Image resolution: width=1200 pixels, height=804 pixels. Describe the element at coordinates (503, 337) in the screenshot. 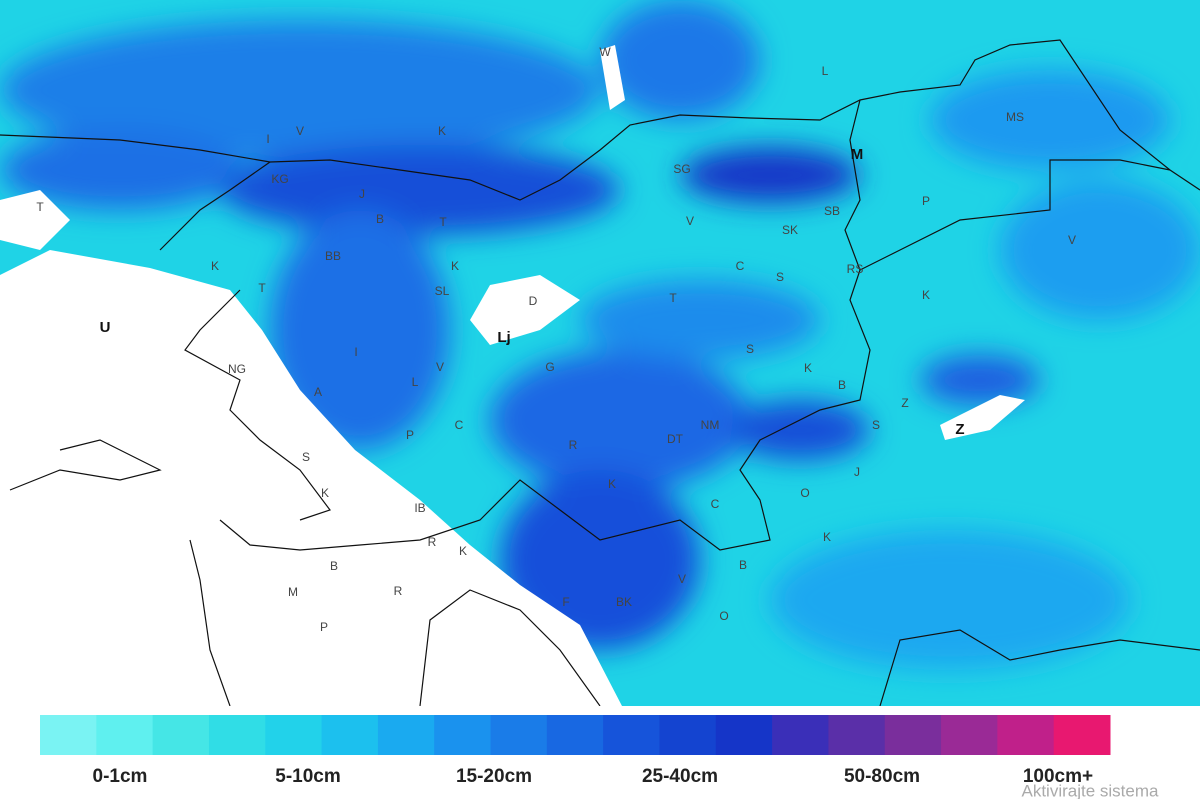

I see `place-label: Lj` at that location.